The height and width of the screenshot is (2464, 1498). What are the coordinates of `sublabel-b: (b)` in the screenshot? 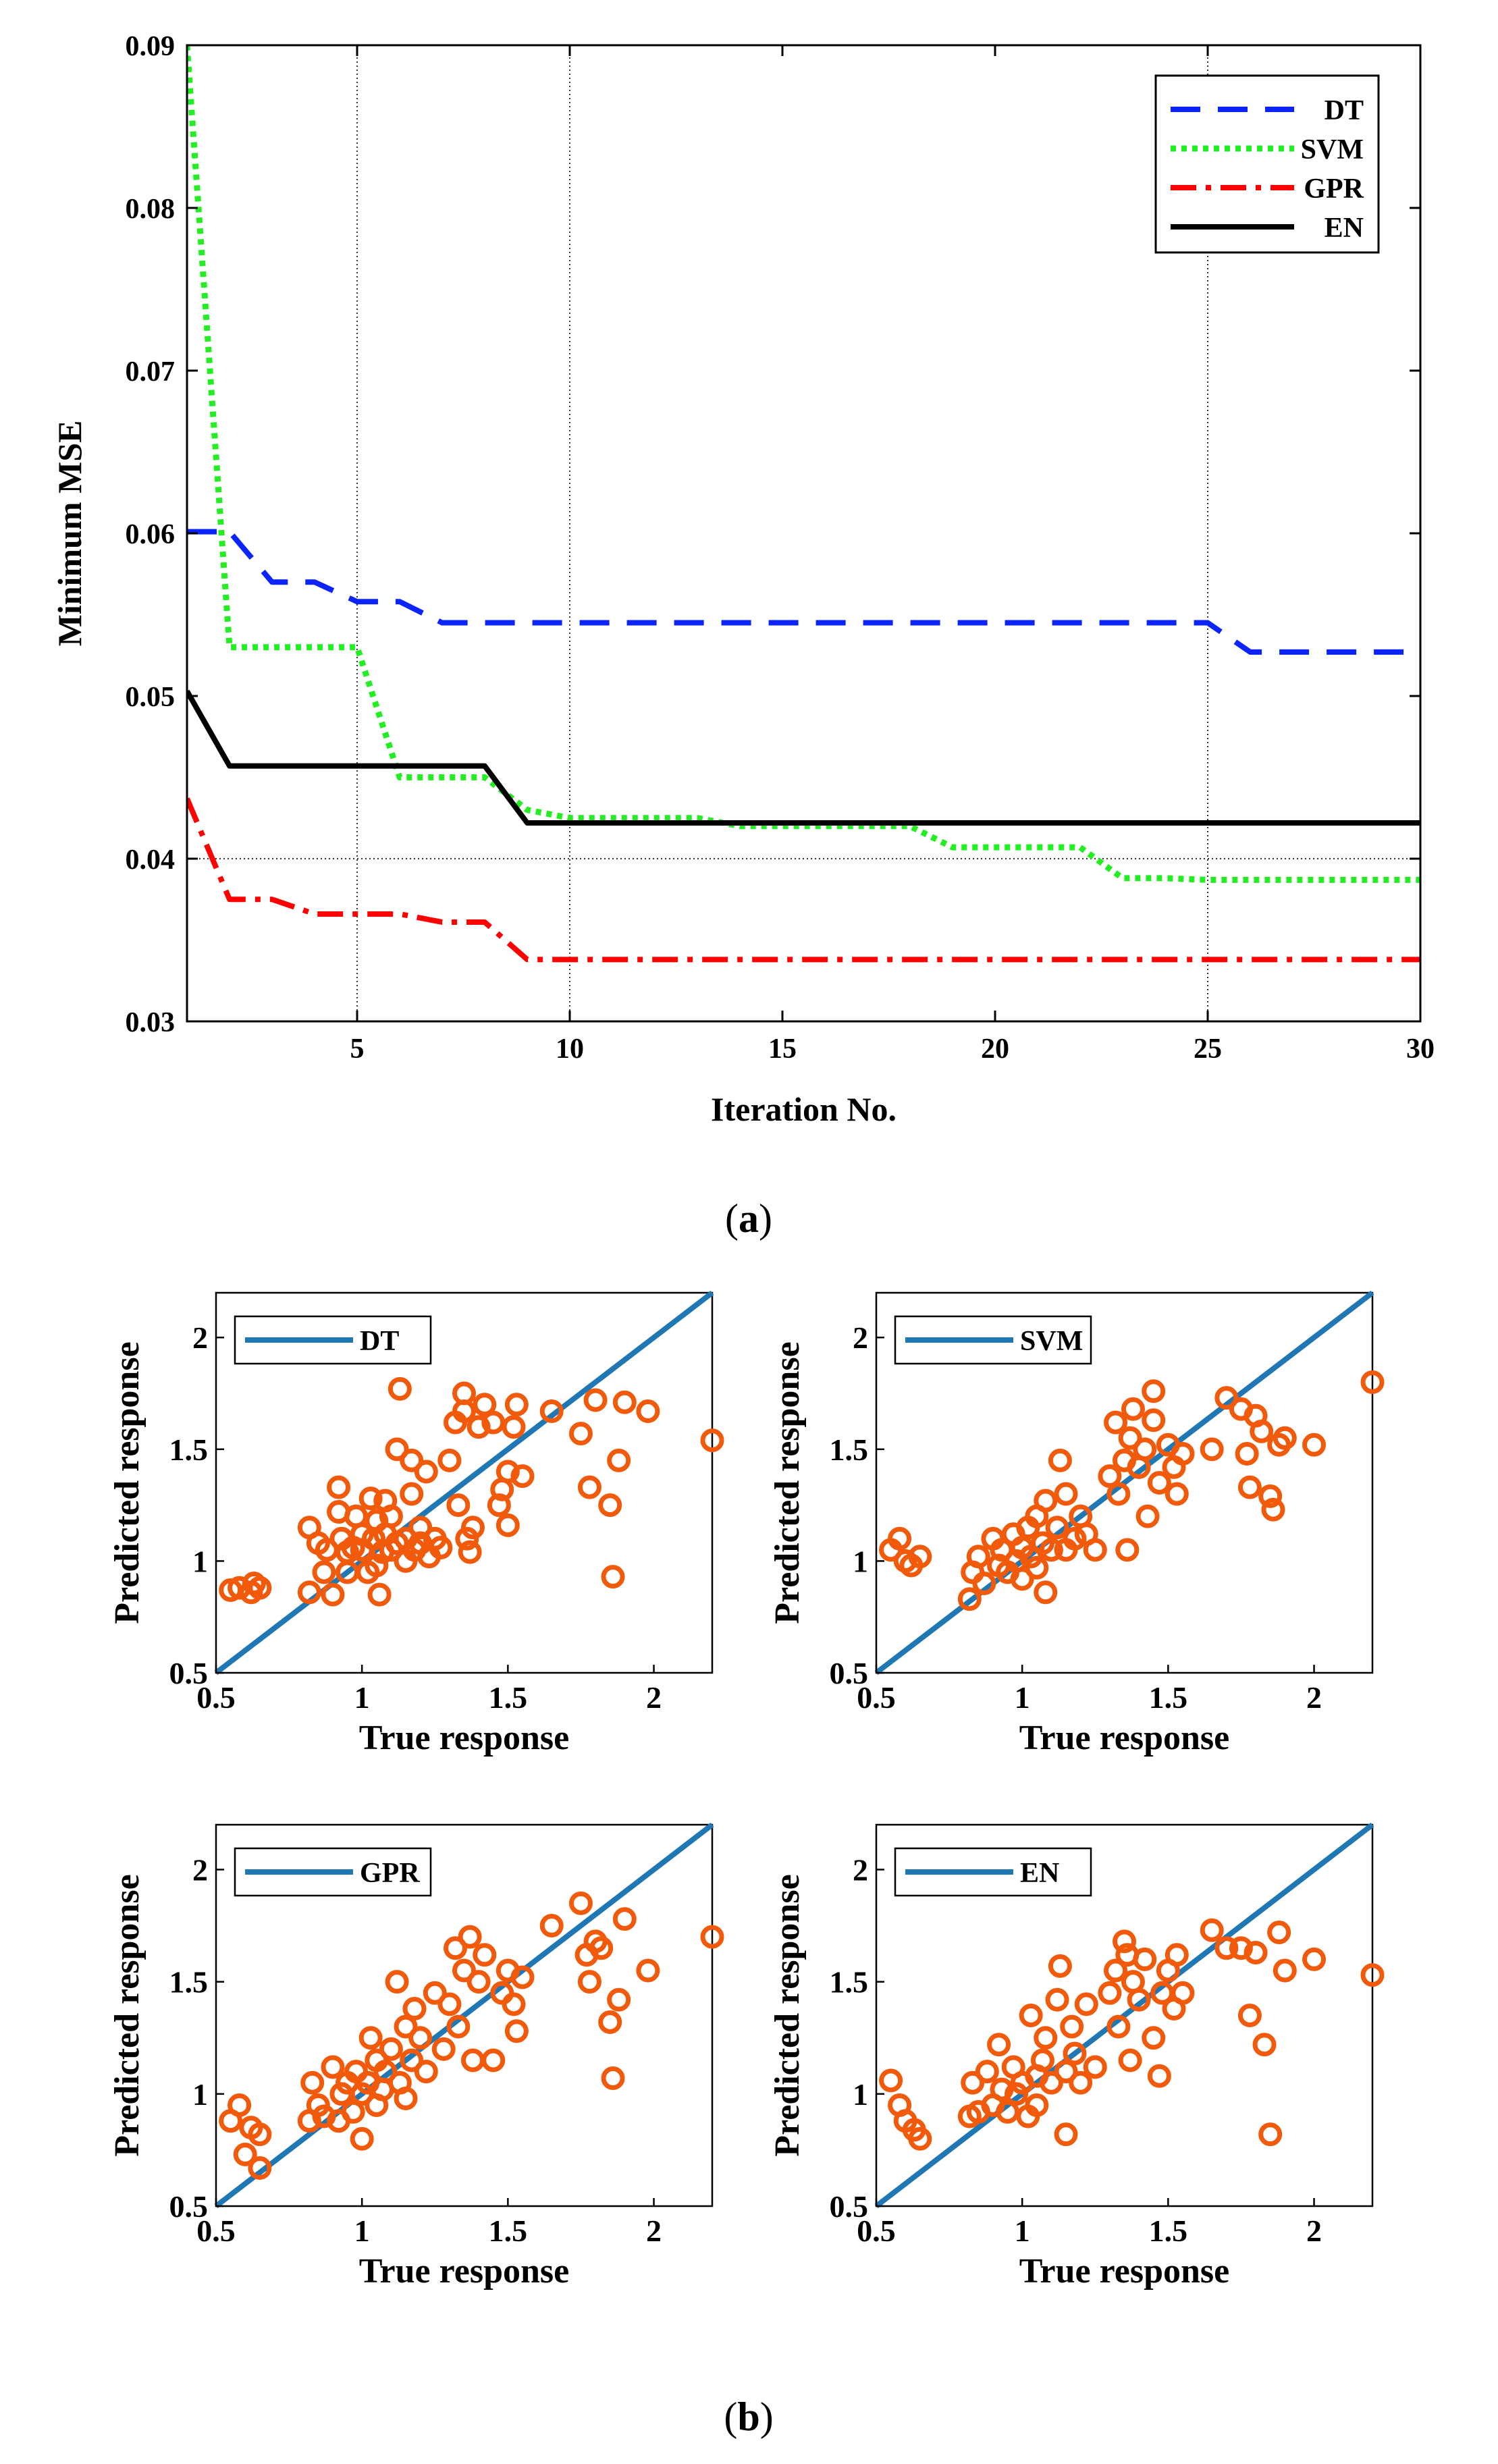 It's located at (749, 2416).